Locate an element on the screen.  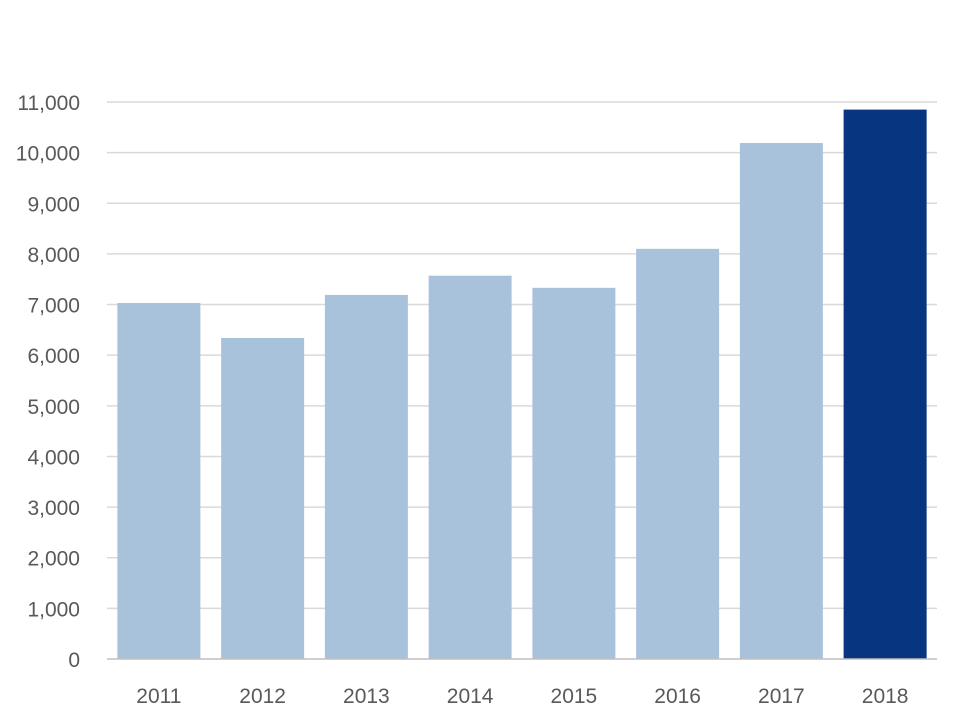
y-tick-label: 4,000 is located at coordinates (53, 457).